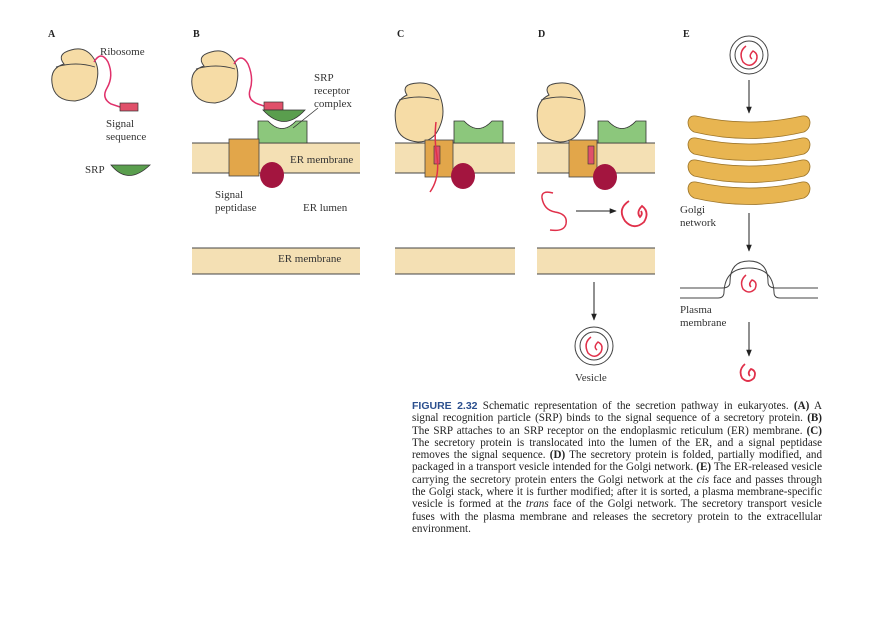  Describe the element at coordinates (749, 205) in the screenshot. I see `panel-e: E Golgi network Plasma membrane` at that location.